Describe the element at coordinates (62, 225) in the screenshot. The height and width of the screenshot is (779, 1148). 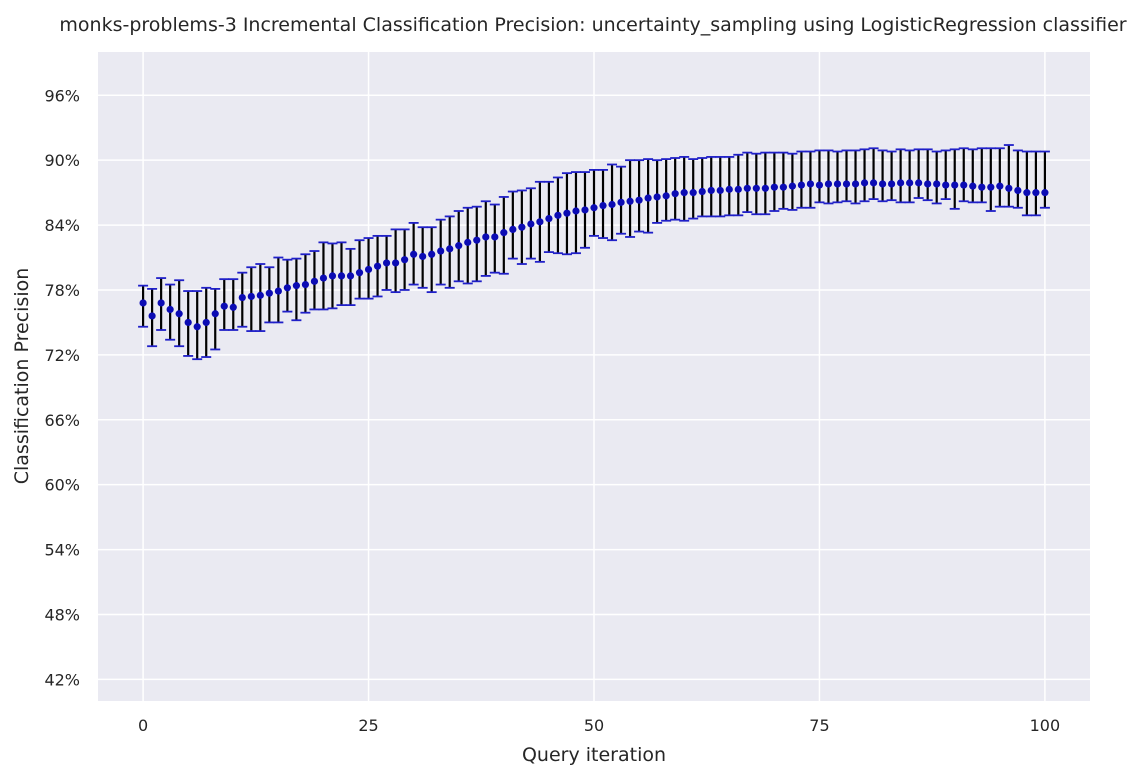
I see `y-tick-label: 84%` at that location.